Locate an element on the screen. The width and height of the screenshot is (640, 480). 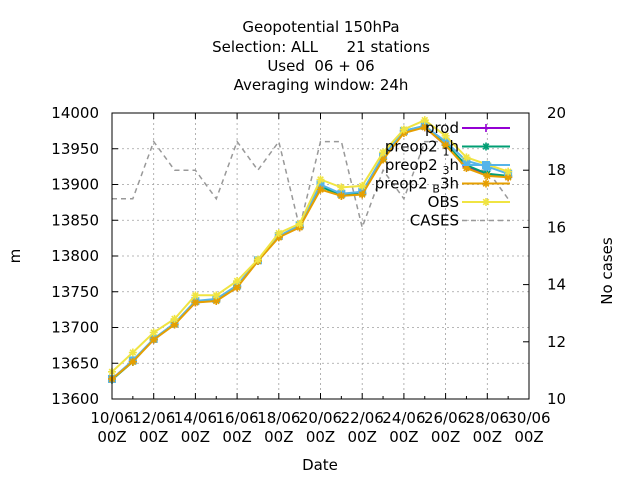
y2-axis-label: No cases is located at coordinates (607, 271).